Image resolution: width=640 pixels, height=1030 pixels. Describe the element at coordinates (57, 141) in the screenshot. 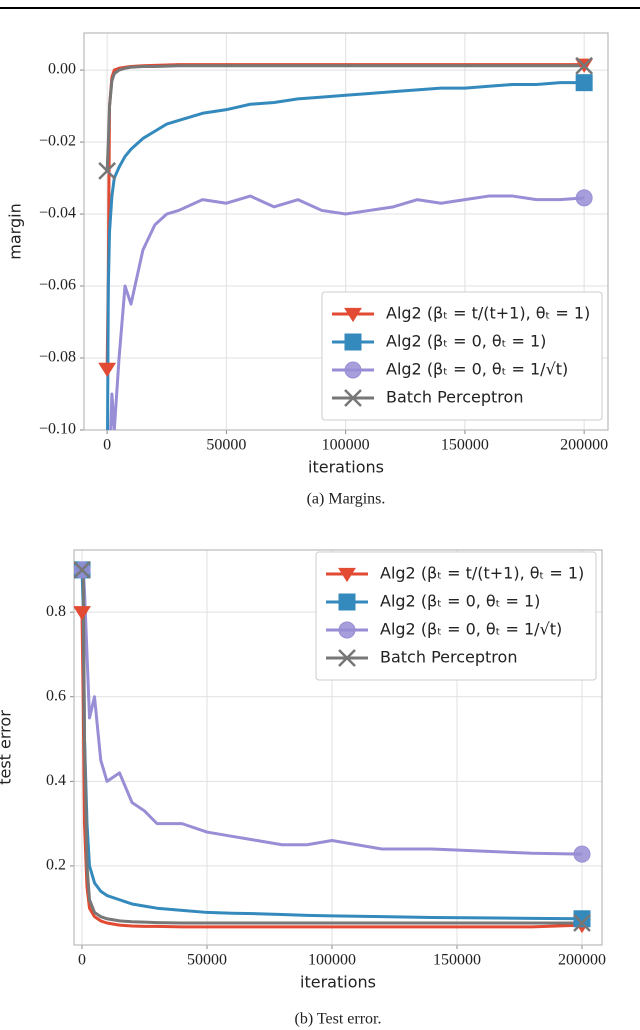

I see `y-tick-label: −0.02` at that location.